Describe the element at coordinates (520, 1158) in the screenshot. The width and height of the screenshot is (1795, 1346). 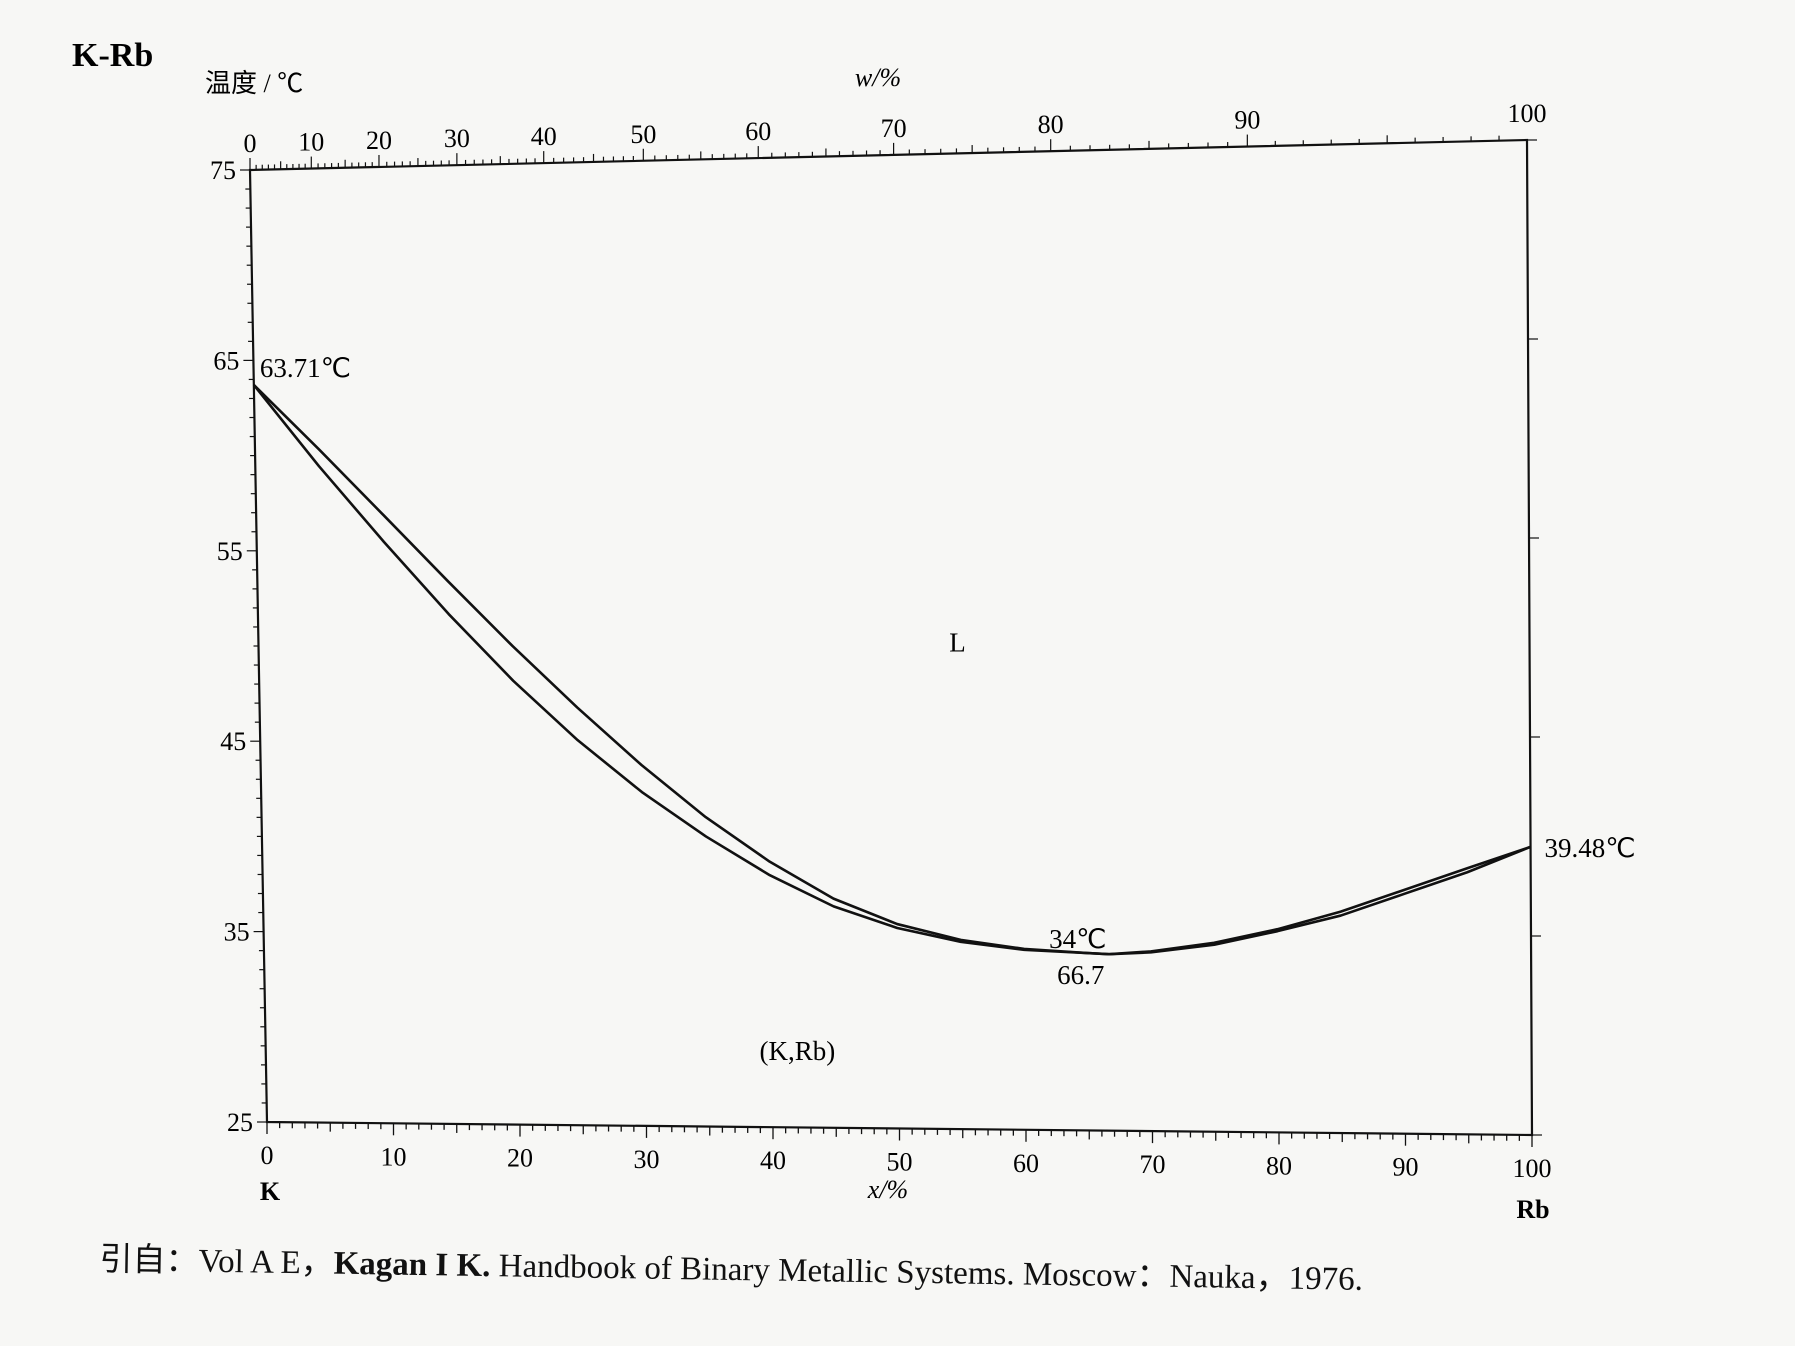
I see `x-tick-label: 20` at that location.